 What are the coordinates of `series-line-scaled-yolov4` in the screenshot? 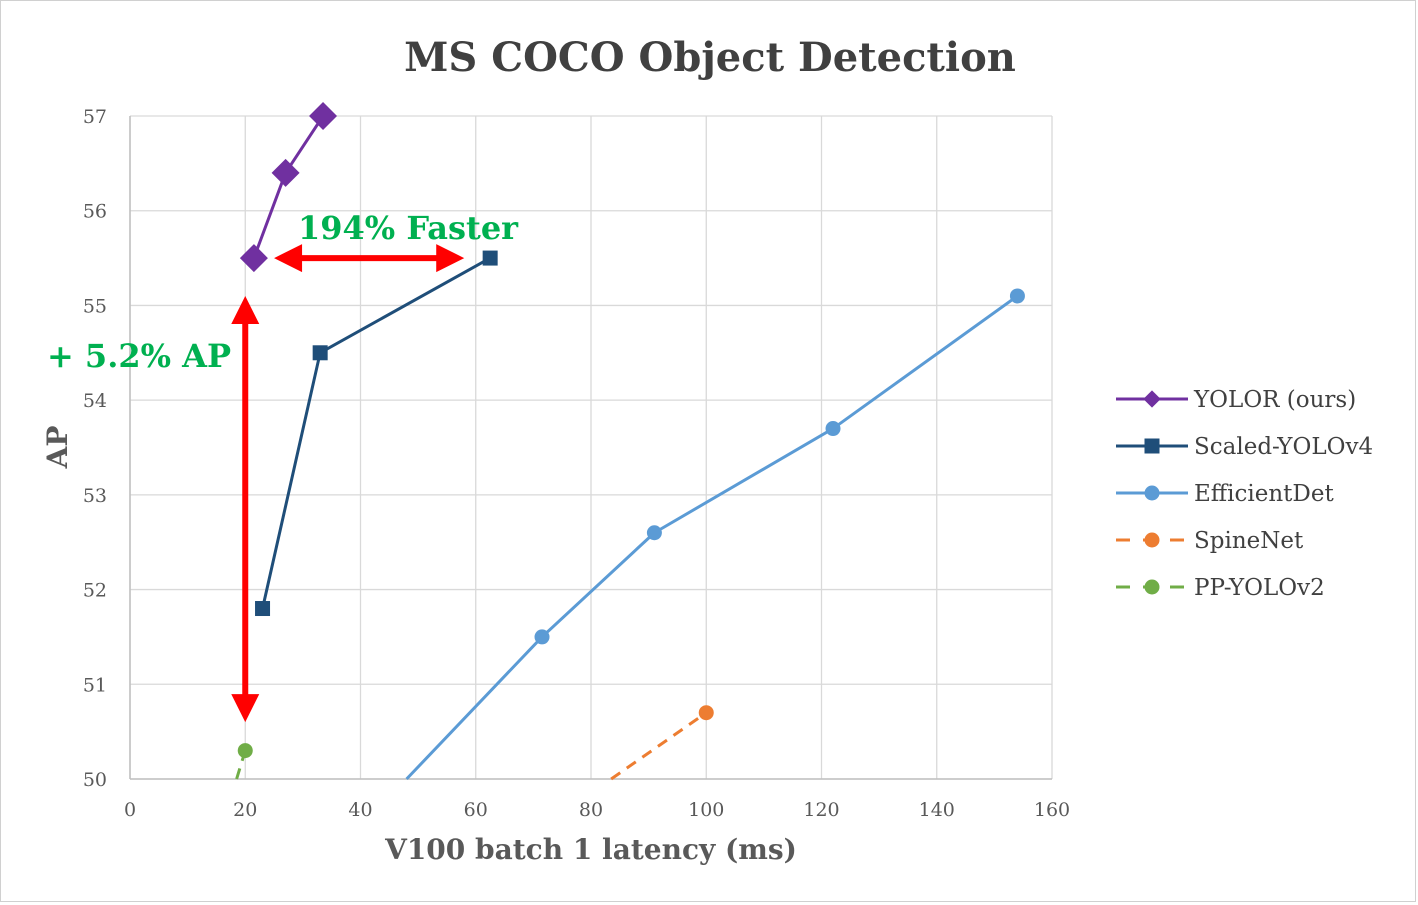 It's located at (376, 432).